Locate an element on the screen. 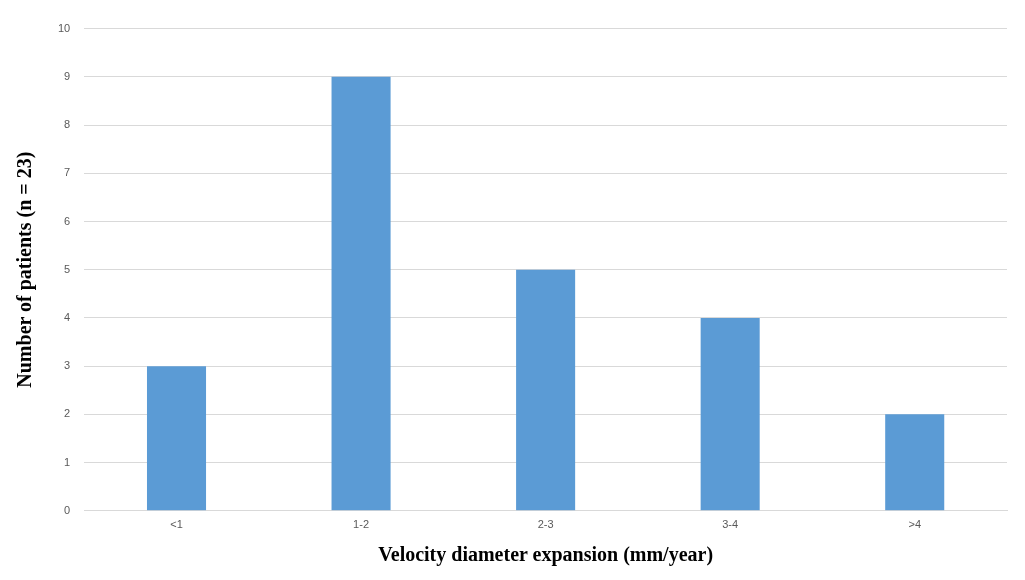 Image resolution: width=1025 pixels, height=580 pixels. x-tick-label: 2-3 is located at coordinates (545, 524).